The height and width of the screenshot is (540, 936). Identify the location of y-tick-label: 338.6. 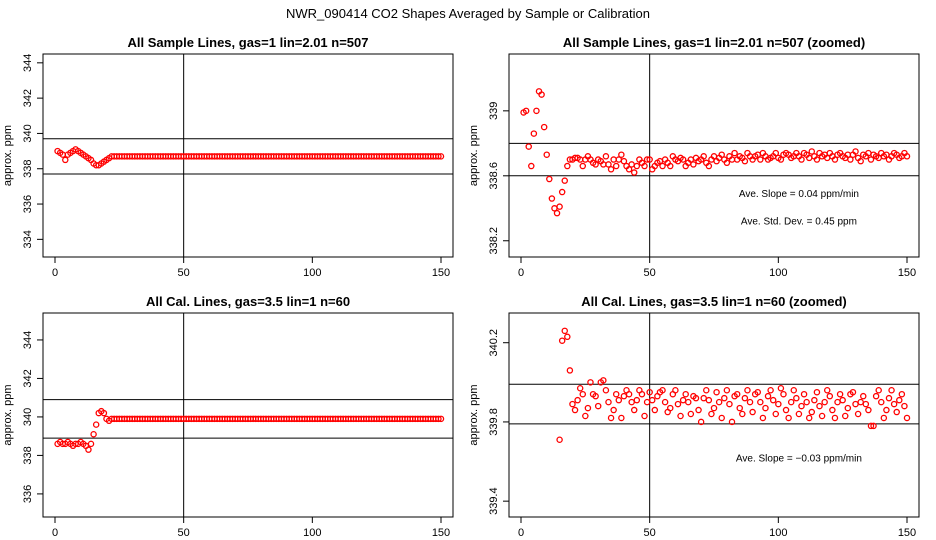
(494, 176).